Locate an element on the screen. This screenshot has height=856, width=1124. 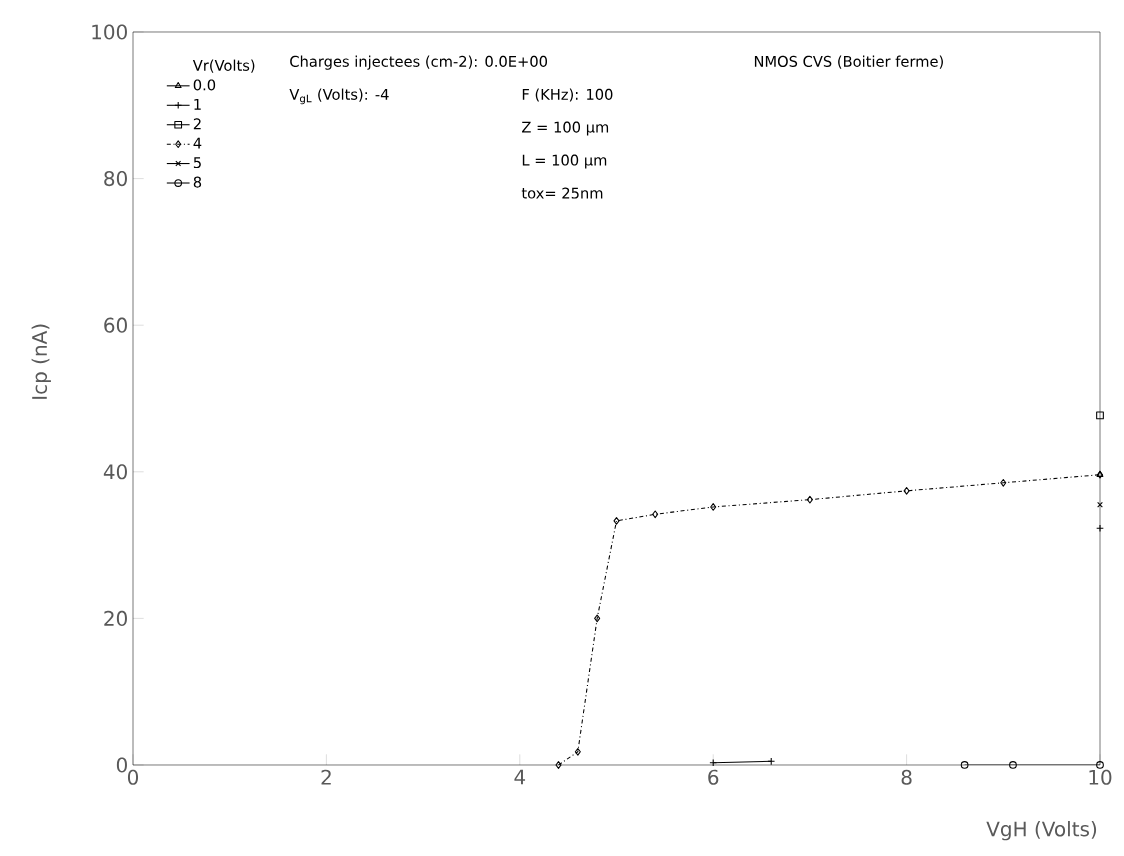
y-tick-label: 100 is located at coordinates (109, 32).